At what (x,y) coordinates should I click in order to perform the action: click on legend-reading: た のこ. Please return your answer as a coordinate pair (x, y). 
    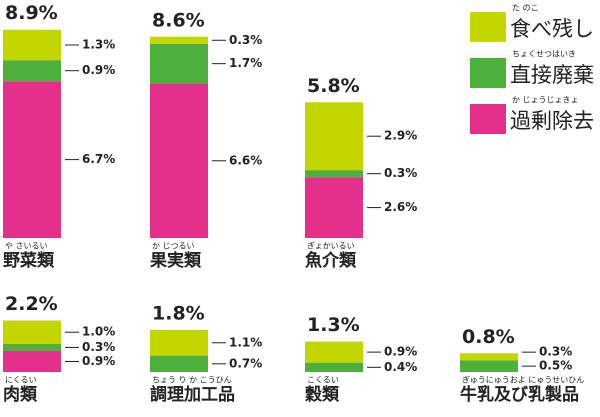
    Looking at the image, I should click on (525, 8).